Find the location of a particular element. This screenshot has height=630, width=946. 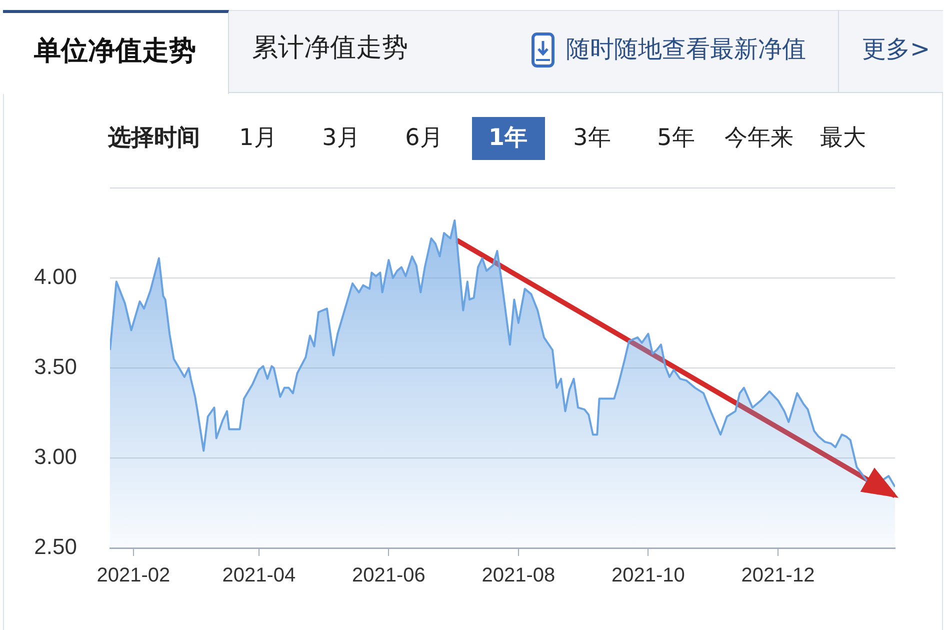

text: 3年 is located at coordinates (592, 138).